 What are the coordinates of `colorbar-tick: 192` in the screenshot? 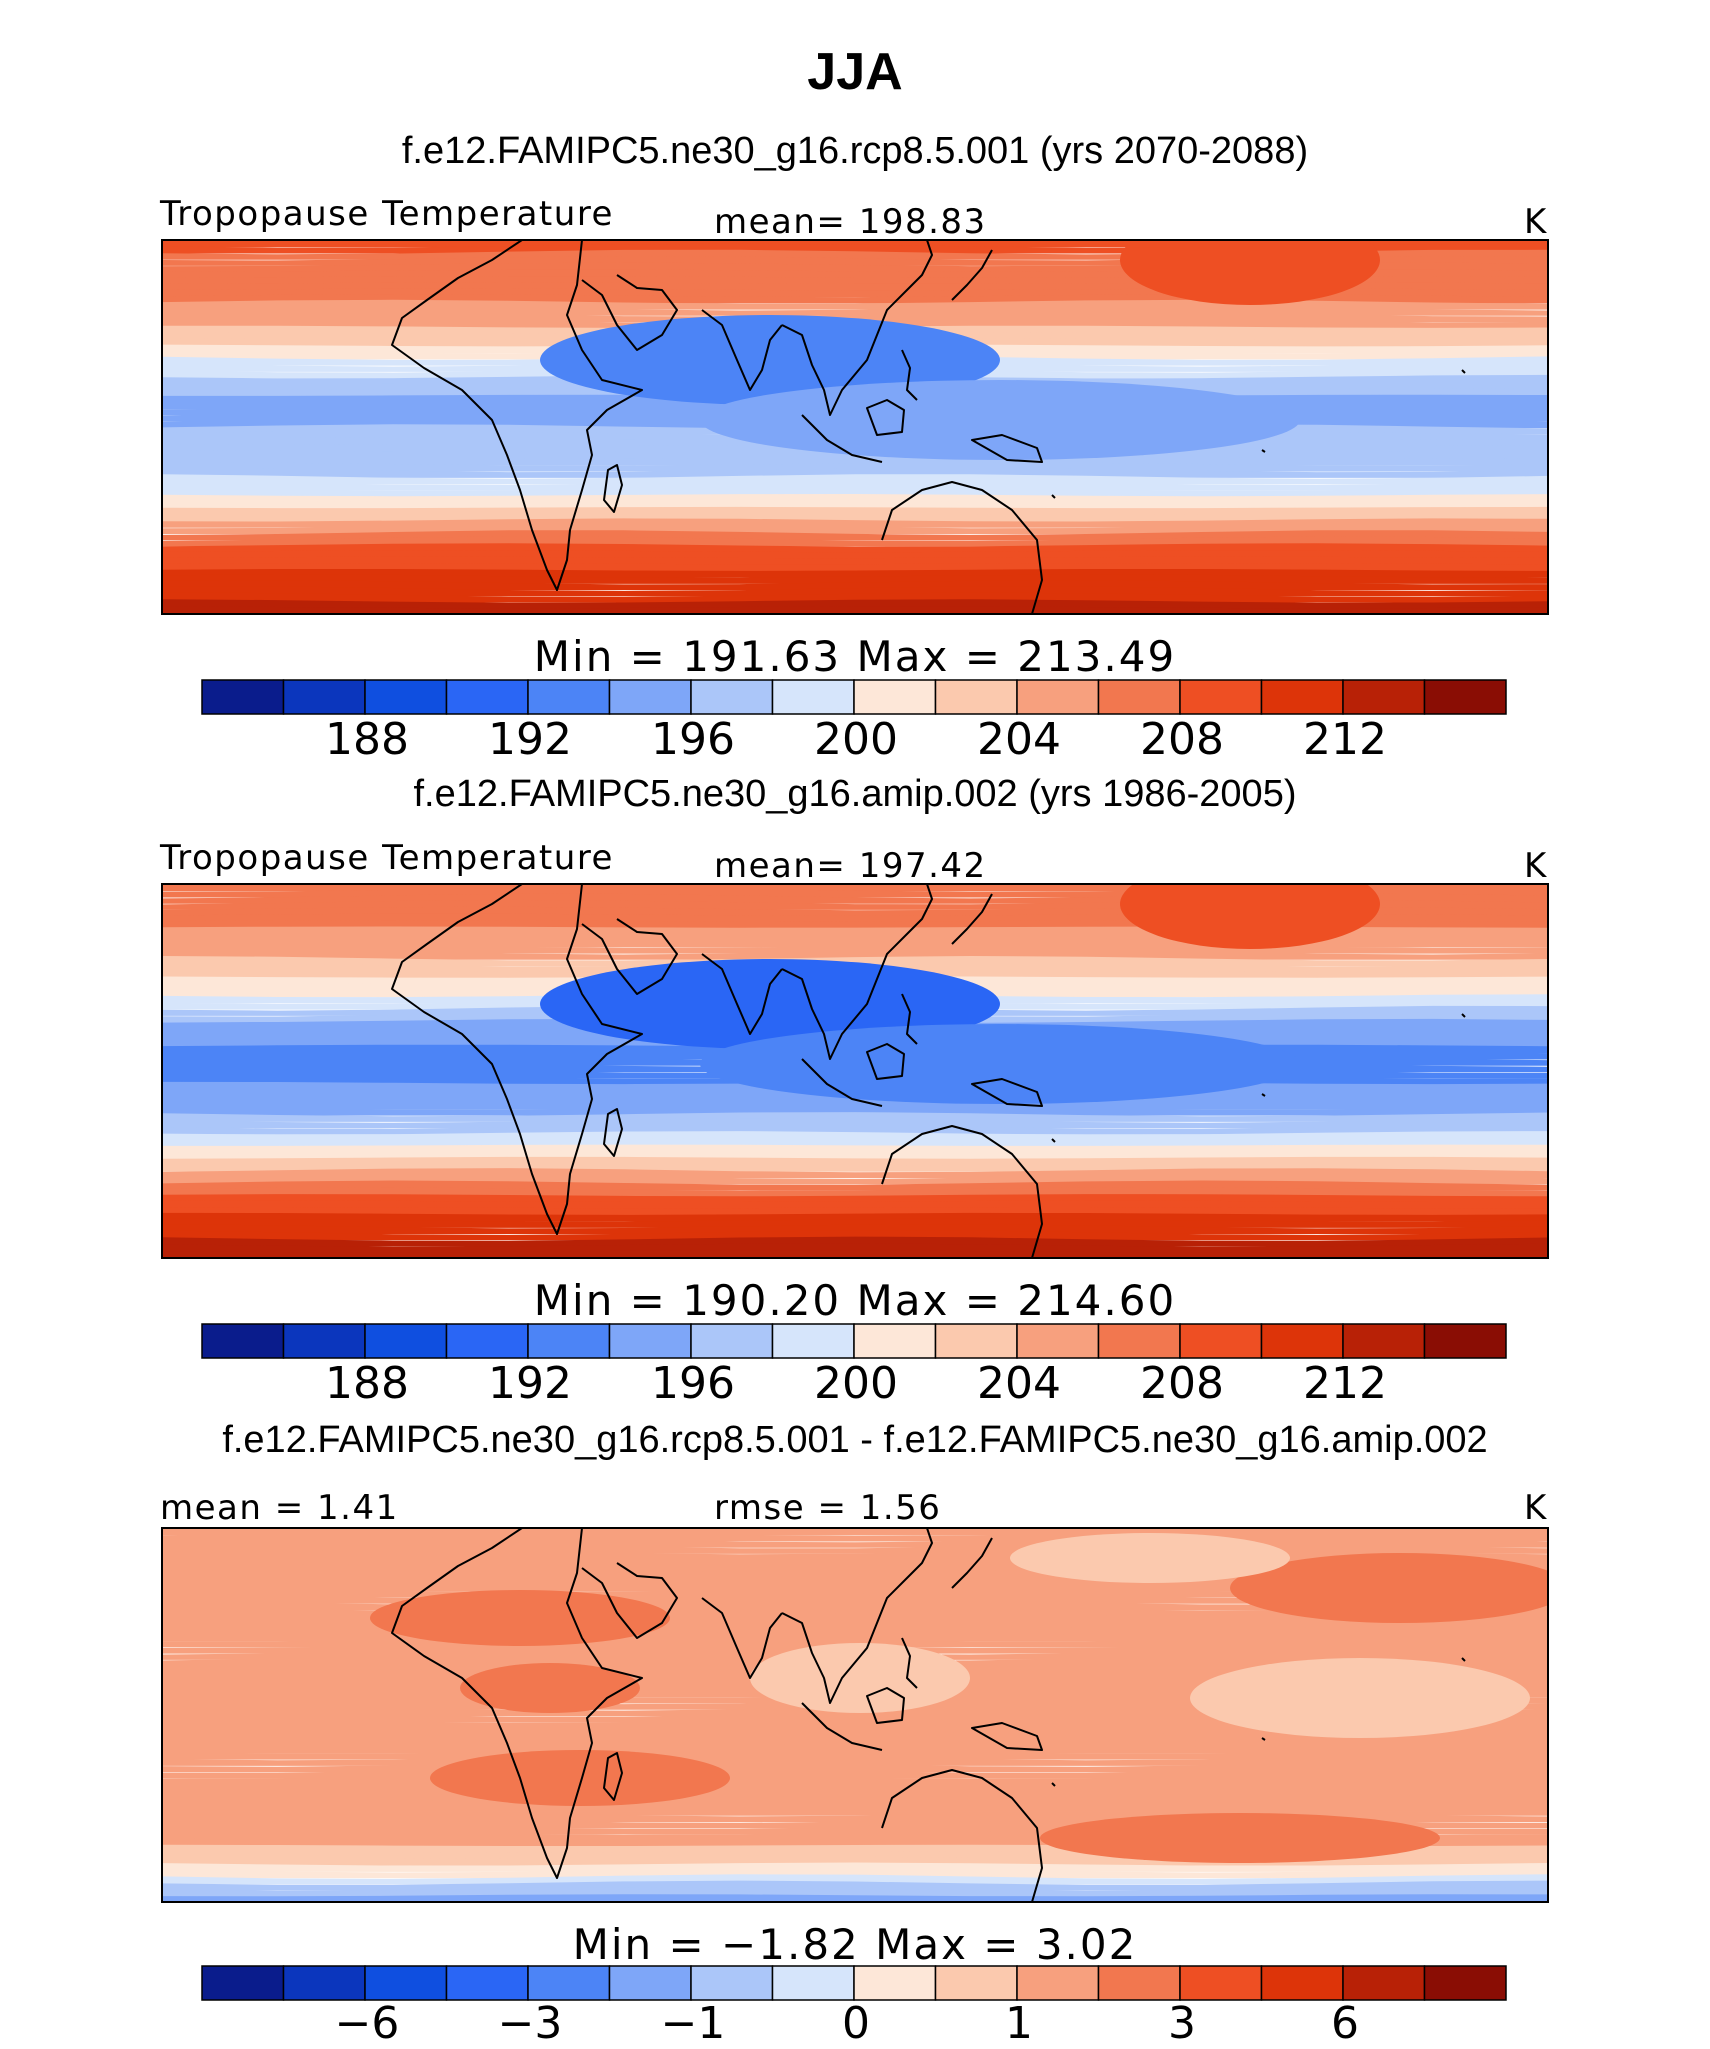 It's located at (530, 739).